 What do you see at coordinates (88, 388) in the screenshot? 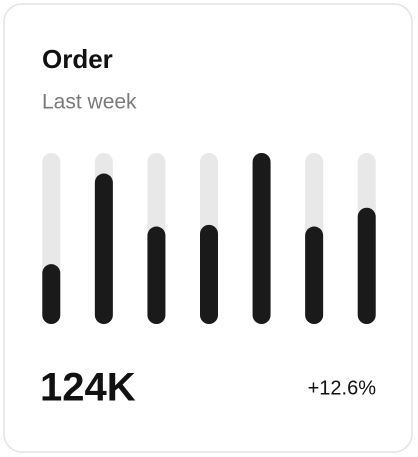
I see `total-value: 124K` at bounding box center [88, 388].